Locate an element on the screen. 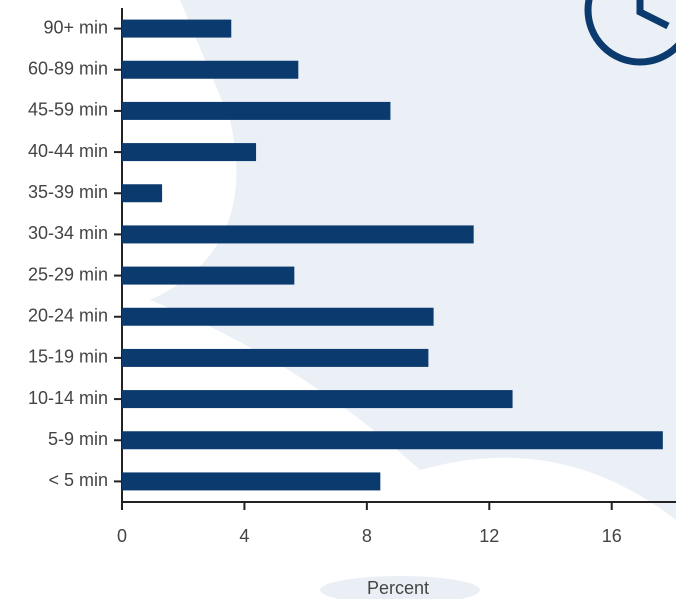 This screenshot has height=604, width=676. x-axis-label: Percent is located at coordinates (398, 588).